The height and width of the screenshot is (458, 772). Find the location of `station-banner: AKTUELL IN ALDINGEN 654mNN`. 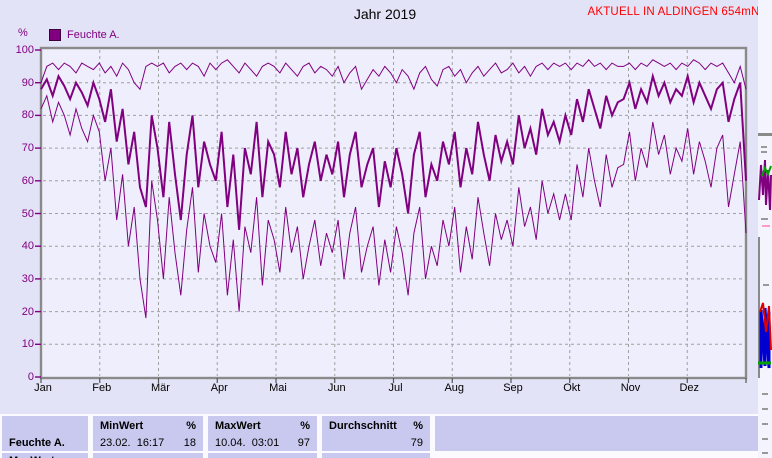

station-banner: AKTUELL IN ALDINGEN 654mNN is located at coordinates (677, 12).